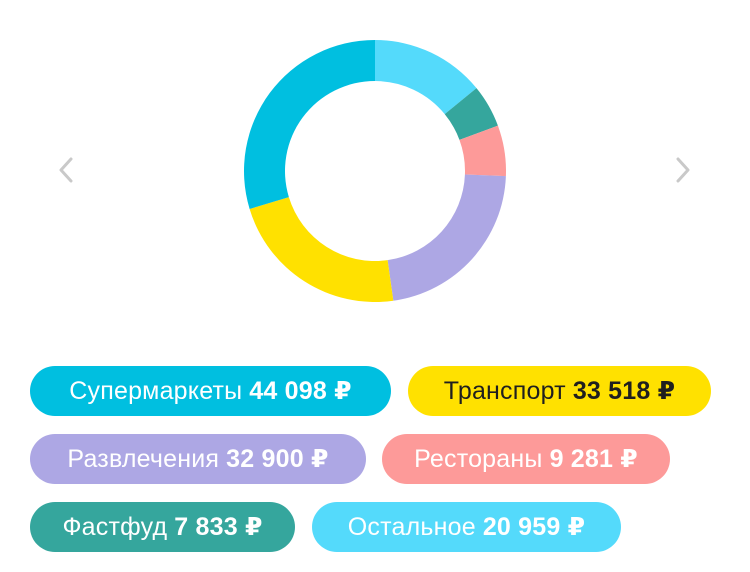 The height and width of the screenshot is (572, 750). Describe the element at coordinates (115, 526) in the screenshot. I see `legend-label: Фастфуд` at that location.